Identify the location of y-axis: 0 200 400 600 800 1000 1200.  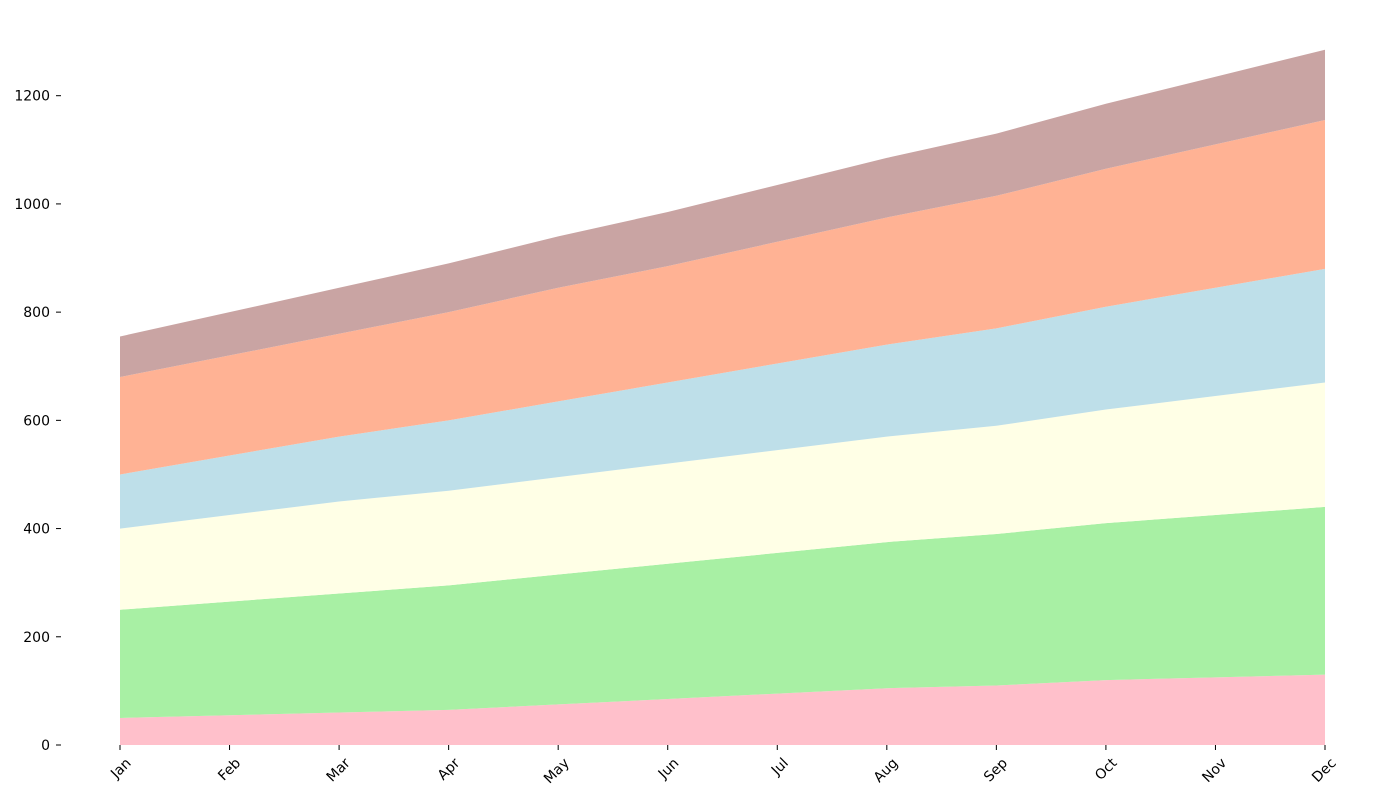
(37, 421).